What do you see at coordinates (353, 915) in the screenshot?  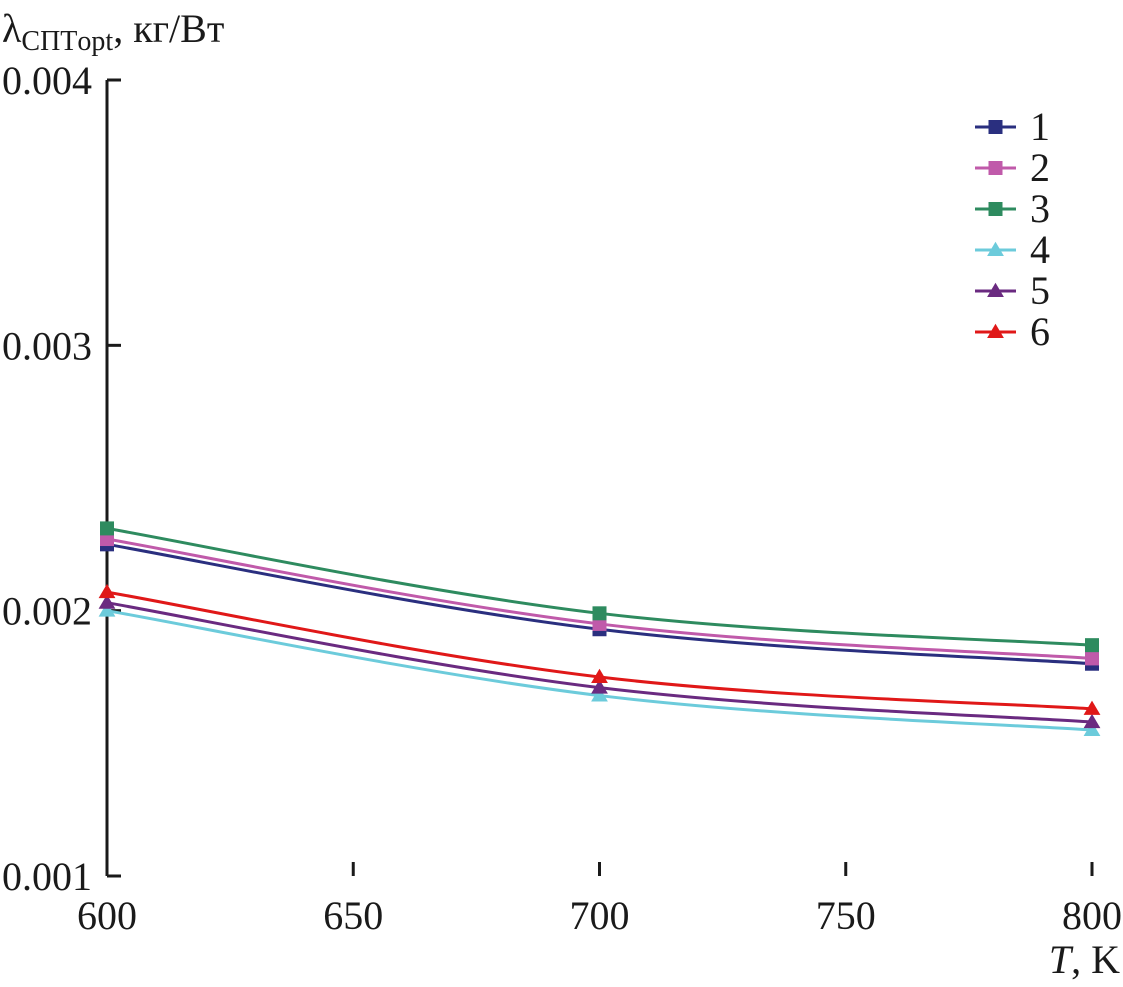 I see `x-tick-label: 650` at bounding box center [353, 915].